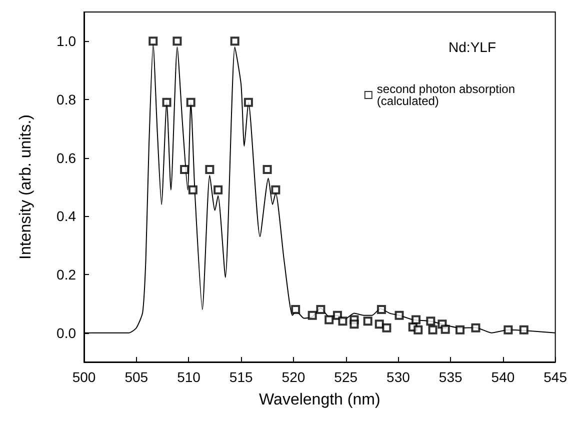 This screenshot has height=421, width=578. What do you see at coordinates (319, 400) in the screenshot?
I see `x-axis-title: Wavelength (nm)` at bounding box center [319, 400].